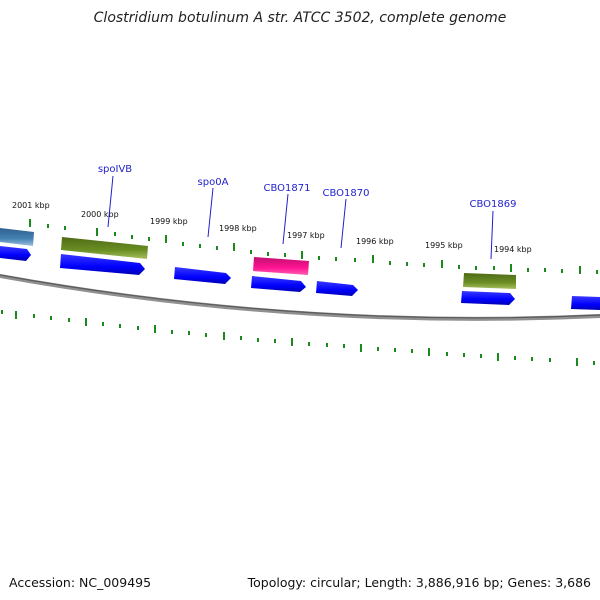 The height and width of the screenshot is (600, 600). What do you see at coordinates (213, 182) in the screenshot?
I see `gene-label-spo0a: spo0A` at bounding box center [213, 182].